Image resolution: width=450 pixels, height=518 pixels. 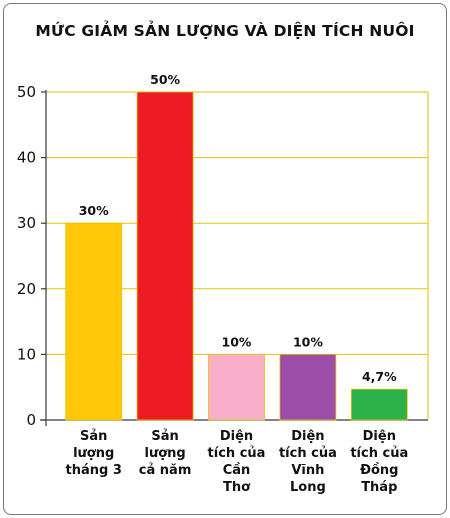 I want to click on category-label-3: Diện tích của Cần Thơ, so click(x=237, y=462).